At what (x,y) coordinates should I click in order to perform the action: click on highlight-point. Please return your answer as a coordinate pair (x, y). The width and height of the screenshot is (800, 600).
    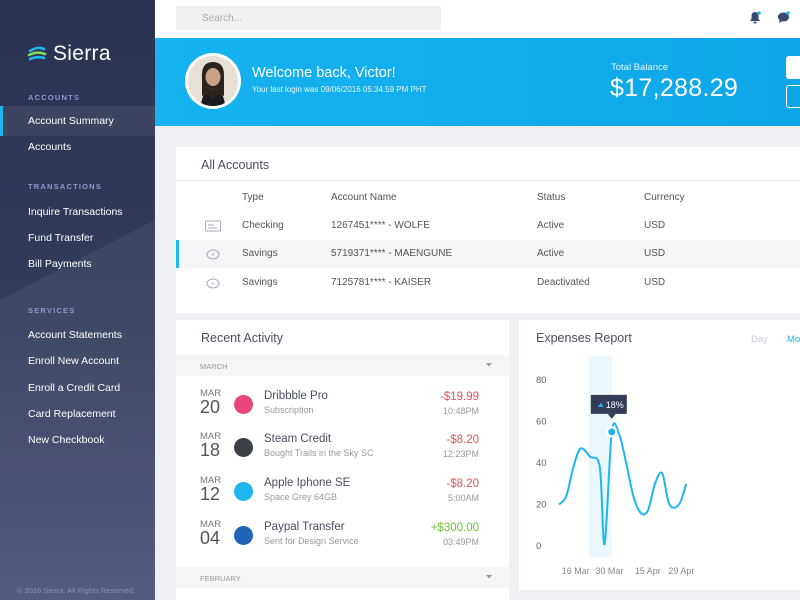
    Looking at the image, I should click on (612, 432).